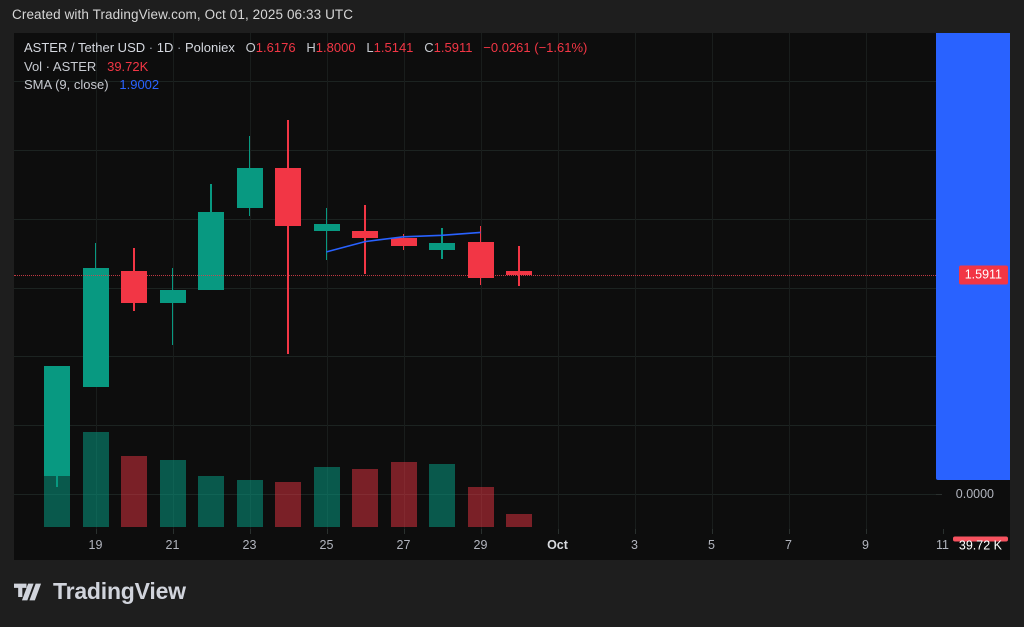 The height and width of the screenshot is (627, 1024). I want to click on time-axis-label: 5, so click(711, 545).